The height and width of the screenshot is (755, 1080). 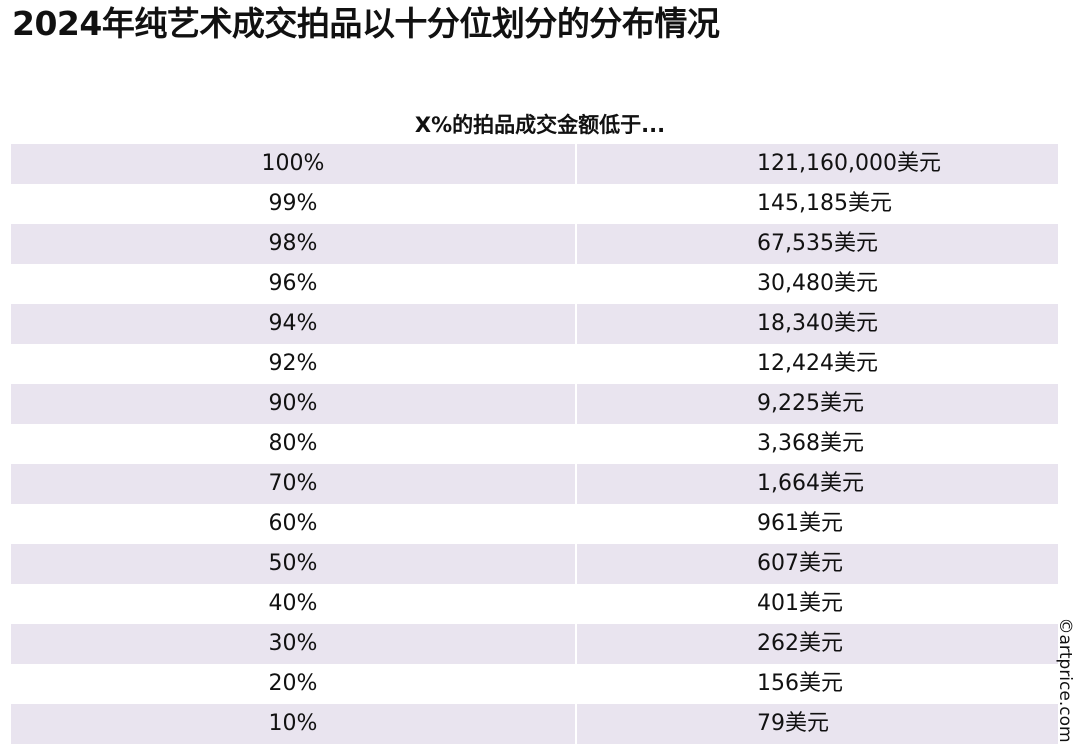 I want to click on table-row: 40% 401美元, so click(x=534, y=604).